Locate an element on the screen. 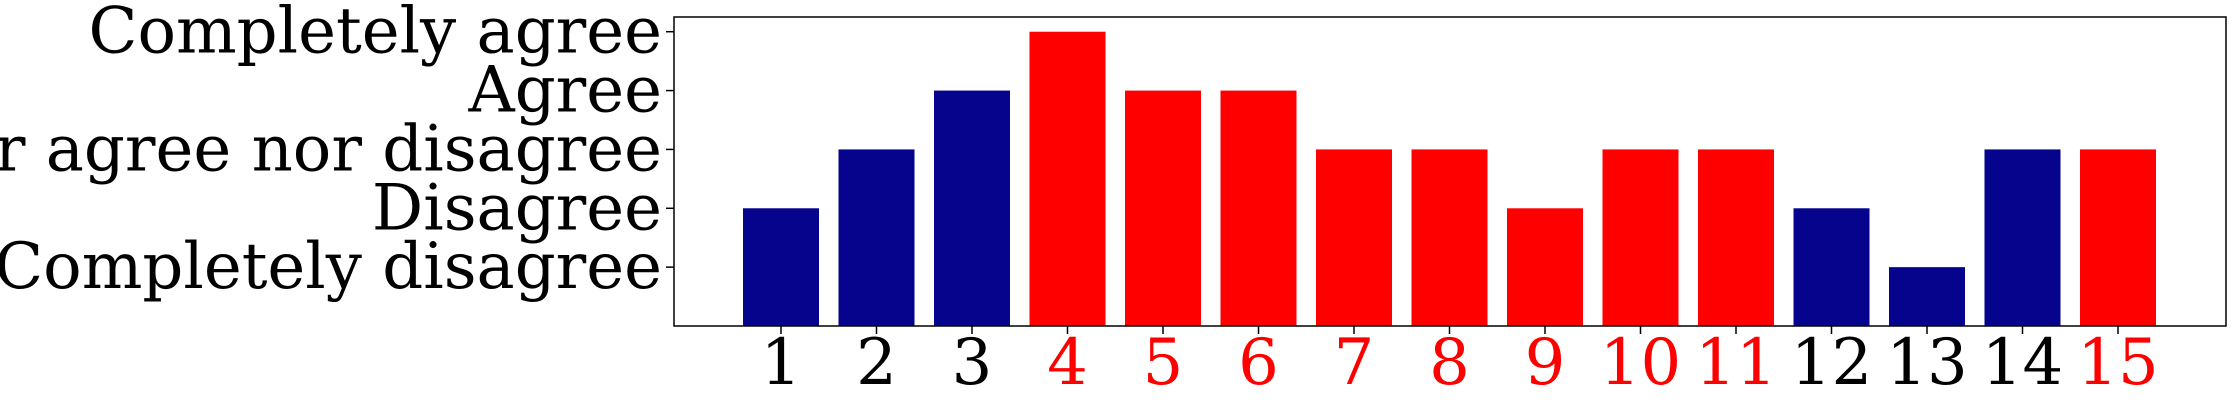 This screenshot has height=400, width=2233. y-tick-label: Completely agree is located at coordinates (375, 34).